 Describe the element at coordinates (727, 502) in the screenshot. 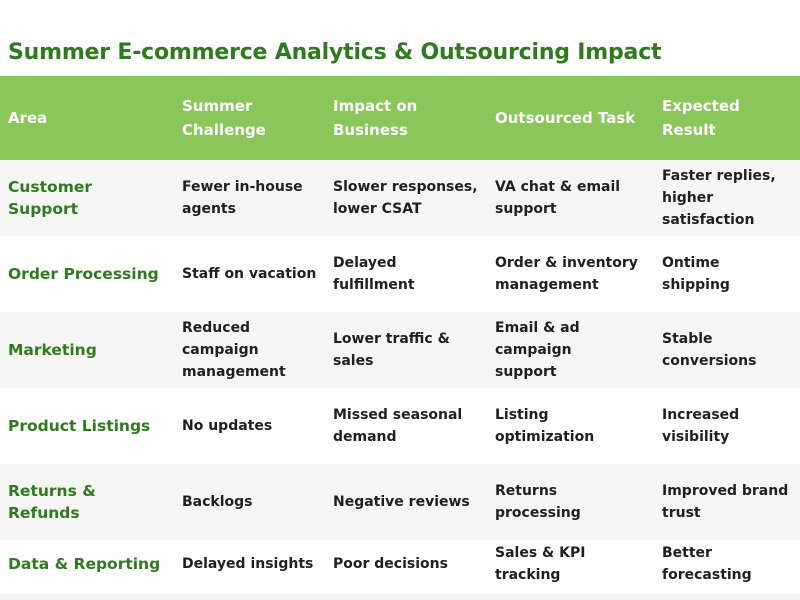

I see `row-result-cell: Improved brand trust` at that location.